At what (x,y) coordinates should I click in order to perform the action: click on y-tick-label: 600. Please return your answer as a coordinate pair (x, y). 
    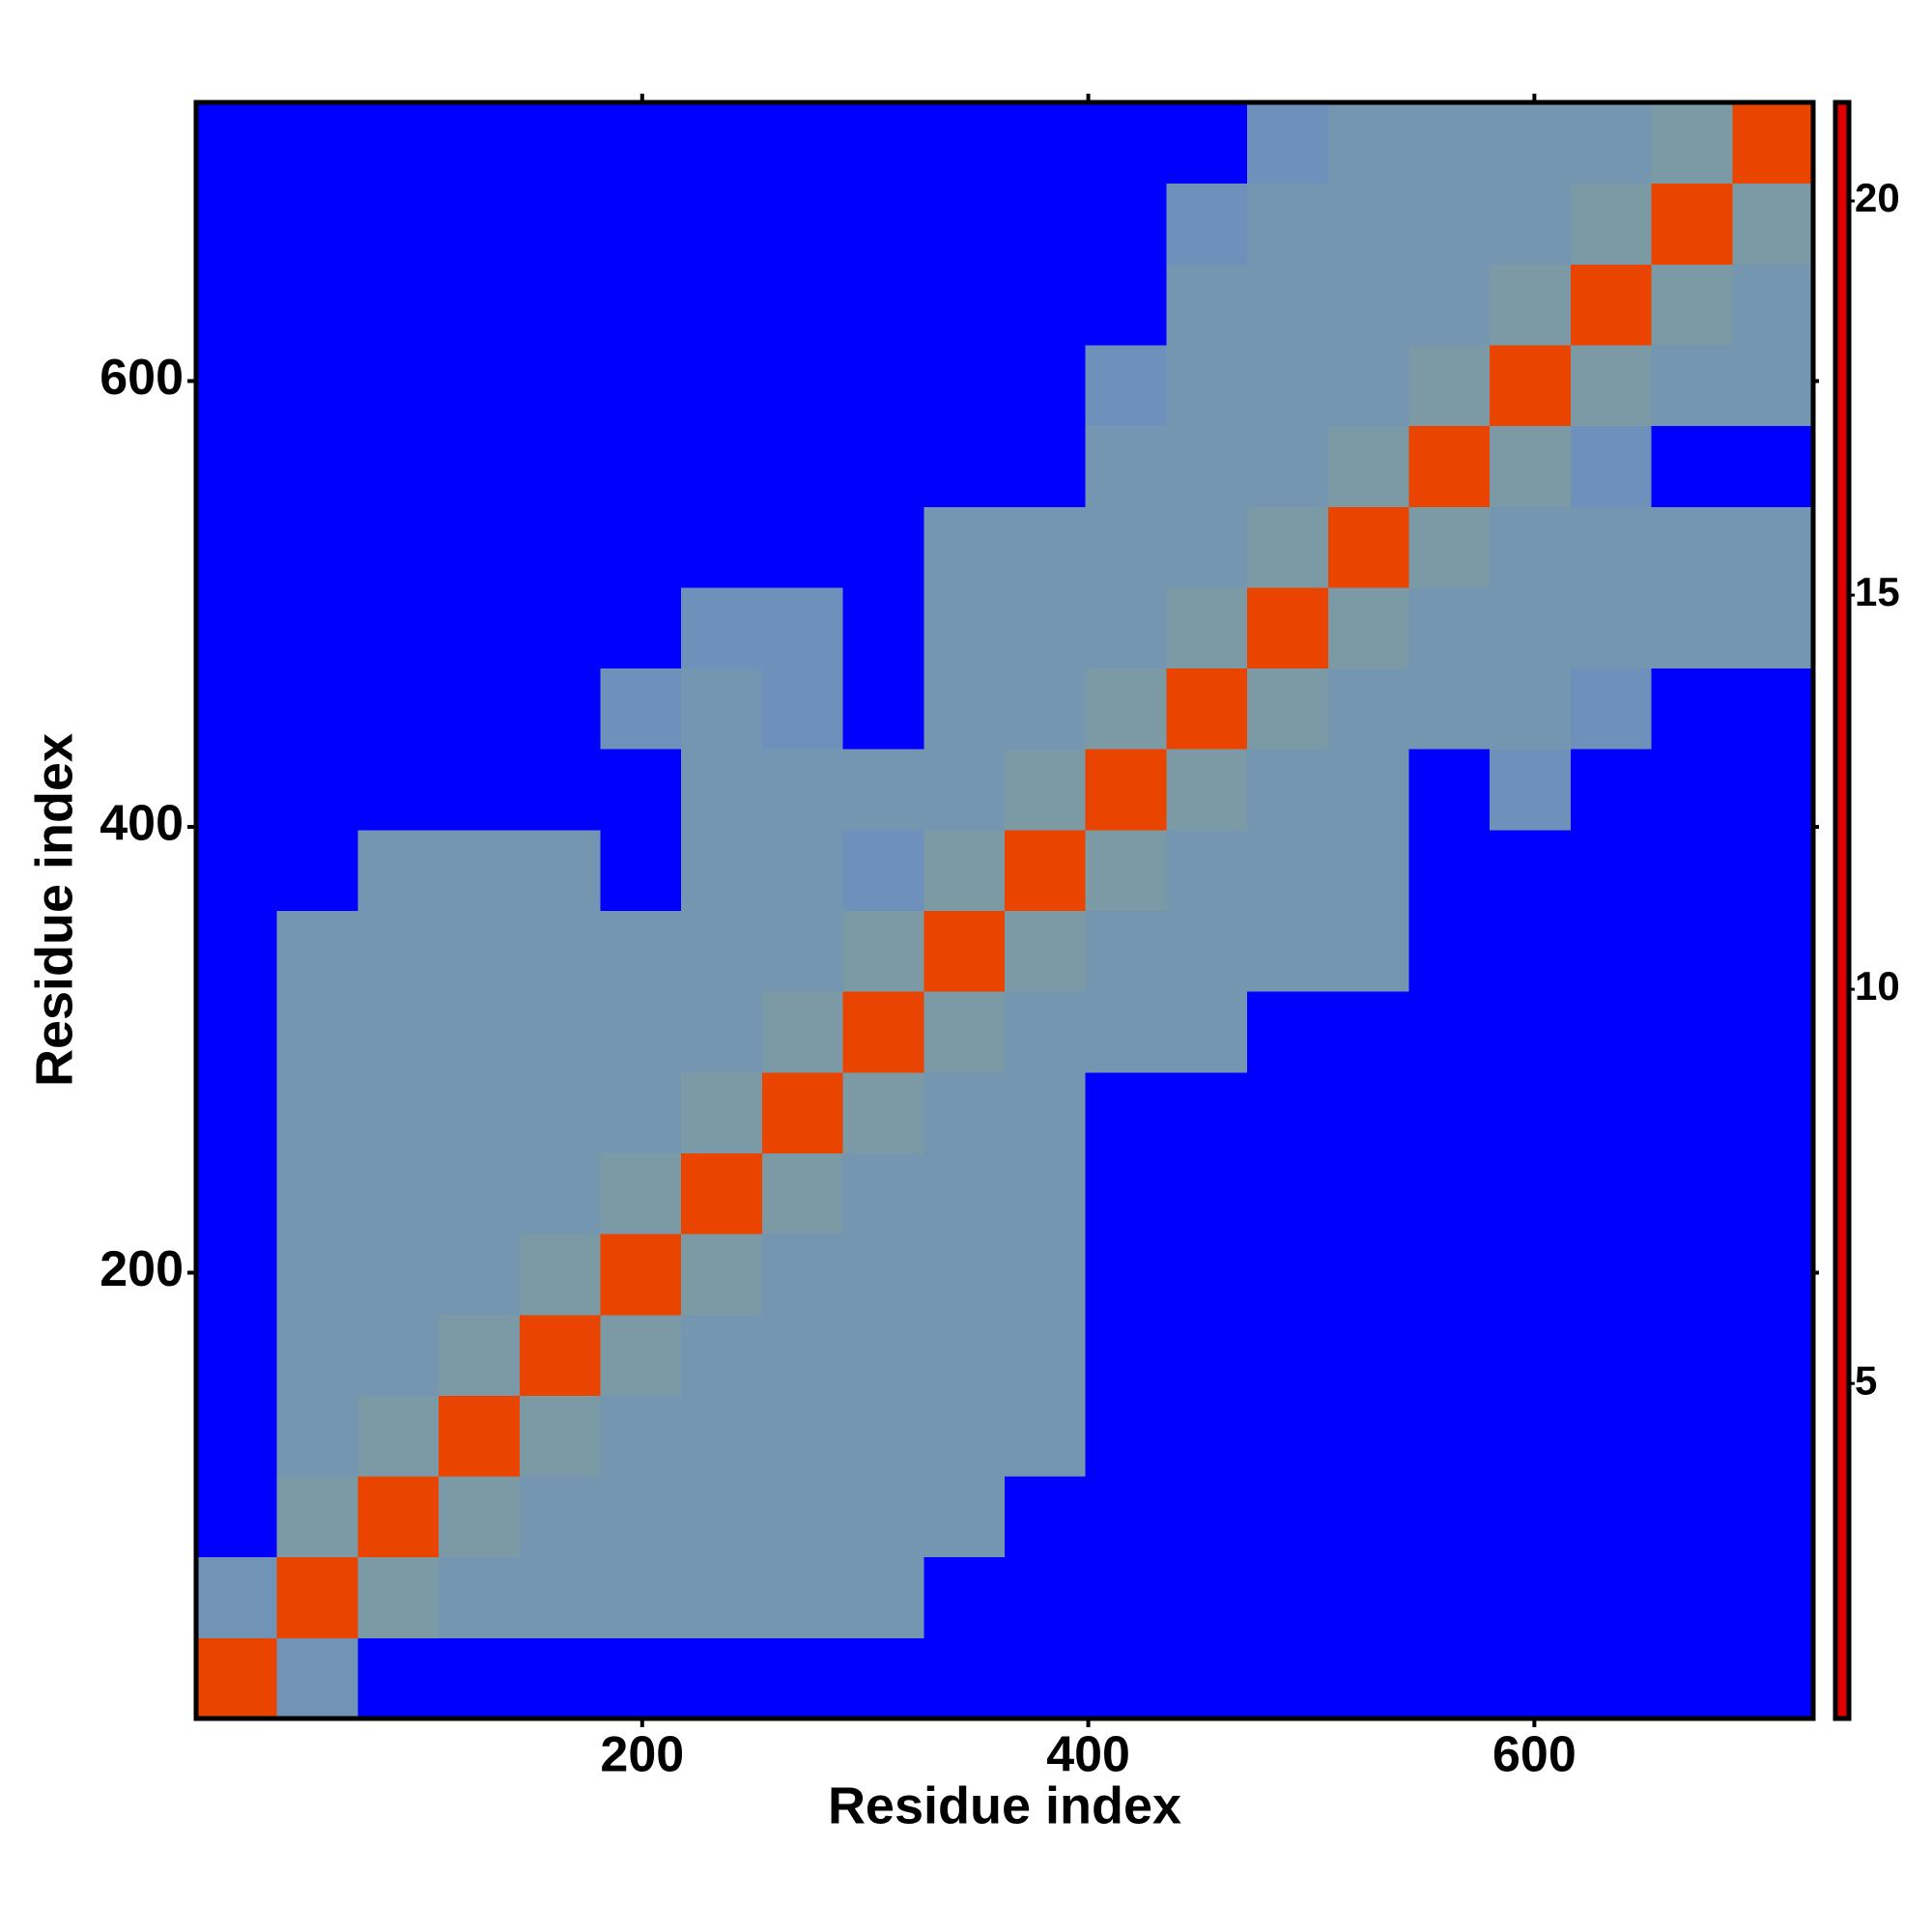
    Looking at the image, I should click on (141, 378).